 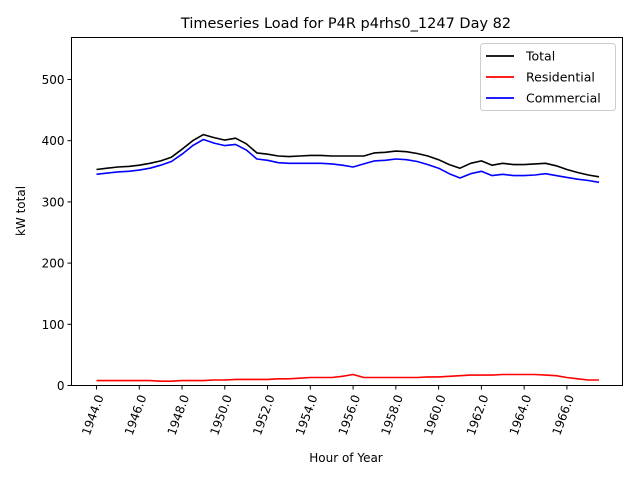 I want to click on x-tick-label: 1958.0, so click(x=392, y=415).